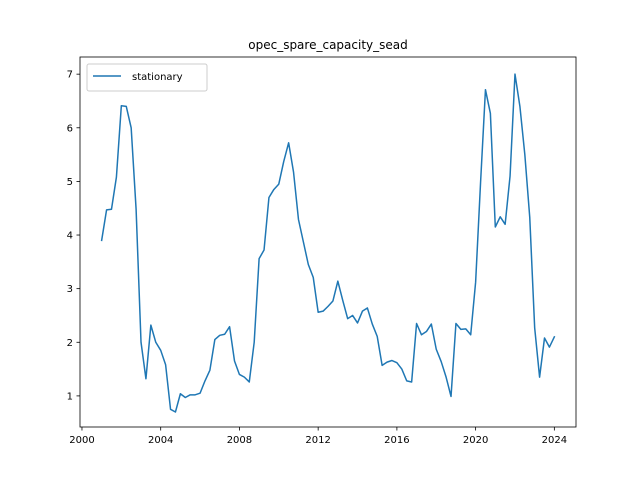  I want to click on y-tick-label: 1, so click(70, 396).